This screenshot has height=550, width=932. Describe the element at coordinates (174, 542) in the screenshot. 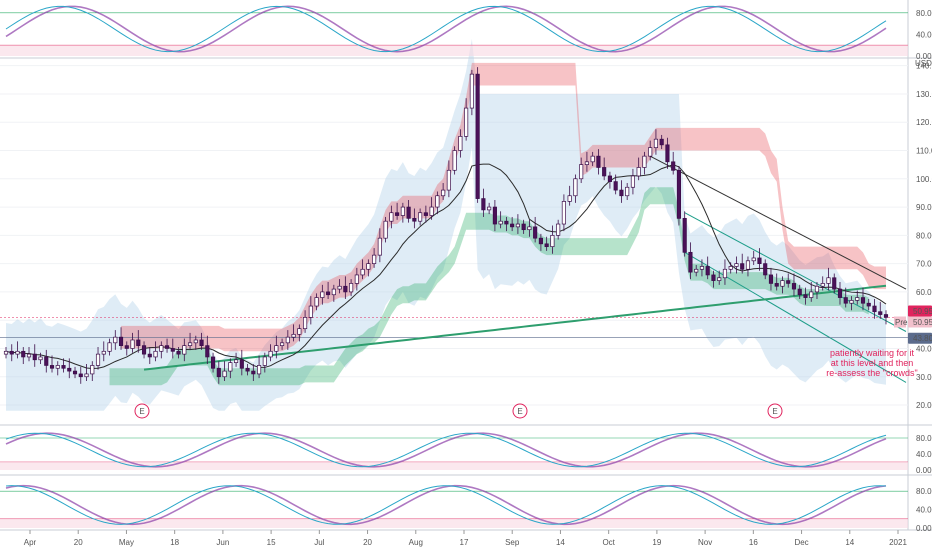

I see `time-axis-label: 18` at that location.